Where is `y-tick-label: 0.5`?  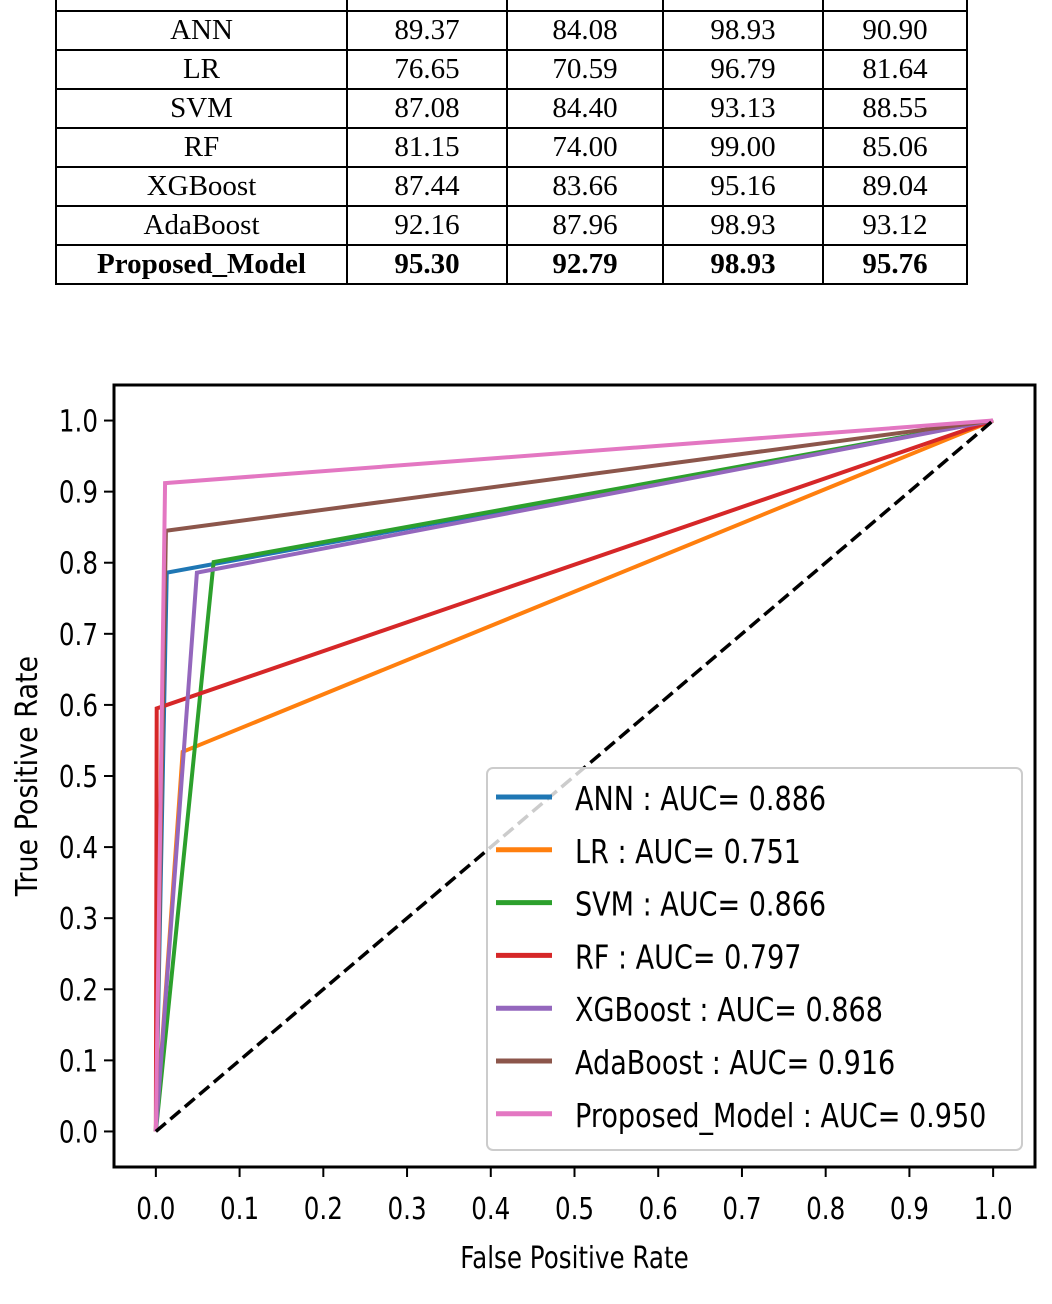
y-tick-label: 0.5 is located at coordinates (78, 778).